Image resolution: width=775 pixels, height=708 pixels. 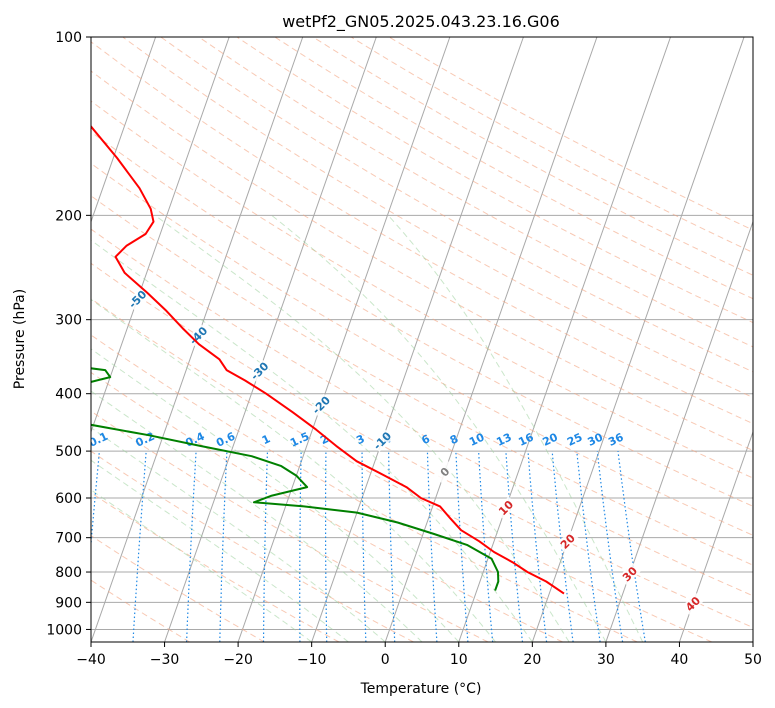 What do you see at coordinates (459, 660) in the screenshot?
I see `x-tick-label: 10` at bounding box center [459, 660].